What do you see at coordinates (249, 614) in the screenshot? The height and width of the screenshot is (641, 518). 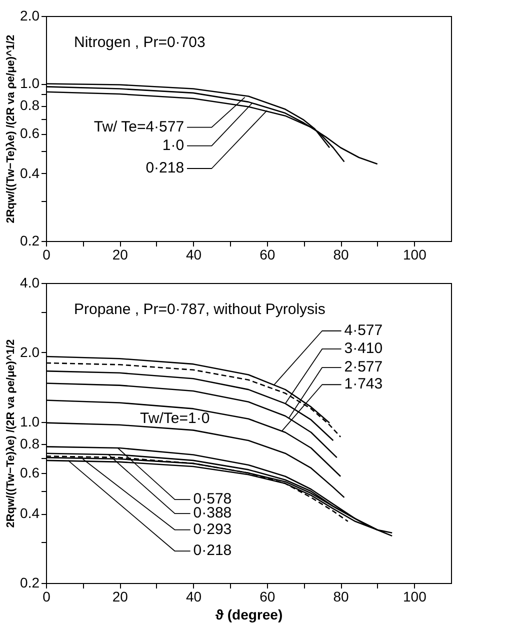 I see `x-axis-title: ϑ (degree)` at bounding box center [249, 614].